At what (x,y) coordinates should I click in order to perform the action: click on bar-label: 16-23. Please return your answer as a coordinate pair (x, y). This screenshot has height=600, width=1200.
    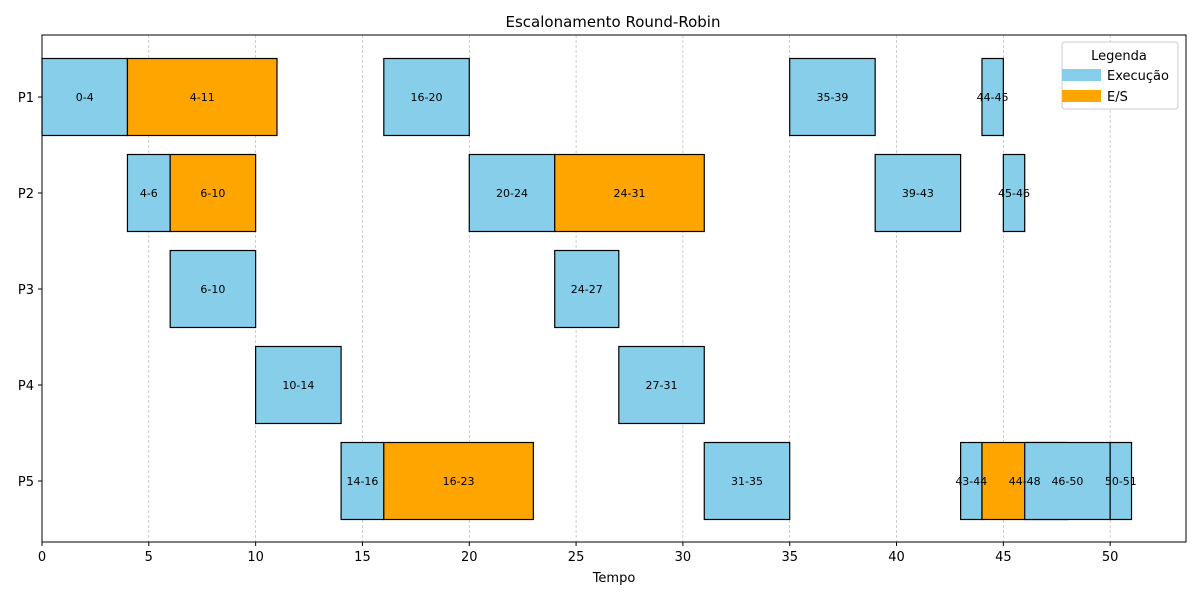
    Looking at the image, I should click on (459, 481).